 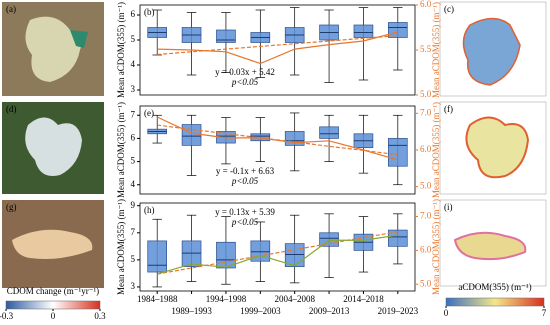 What do you see at coordinates (494, 287) in the screenshot?
I see `colorbar-title: aCDOM(355) (m⁻¹)` at bounding box center [494, 287].